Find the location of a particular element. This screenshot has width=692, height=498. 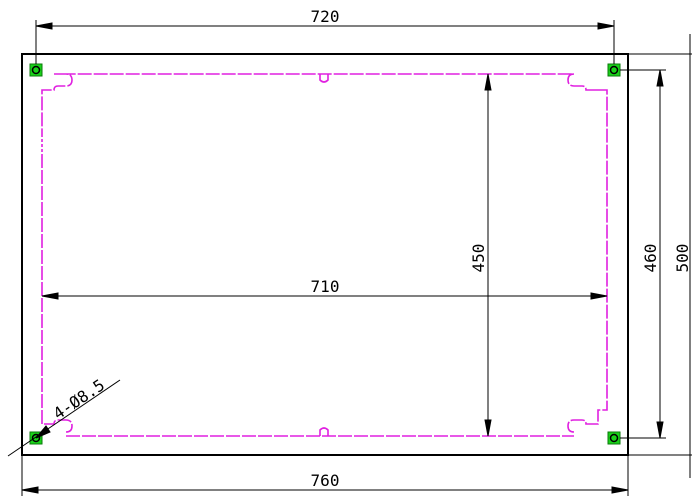

dimension-overall-width is located at coordinates (325, 476).